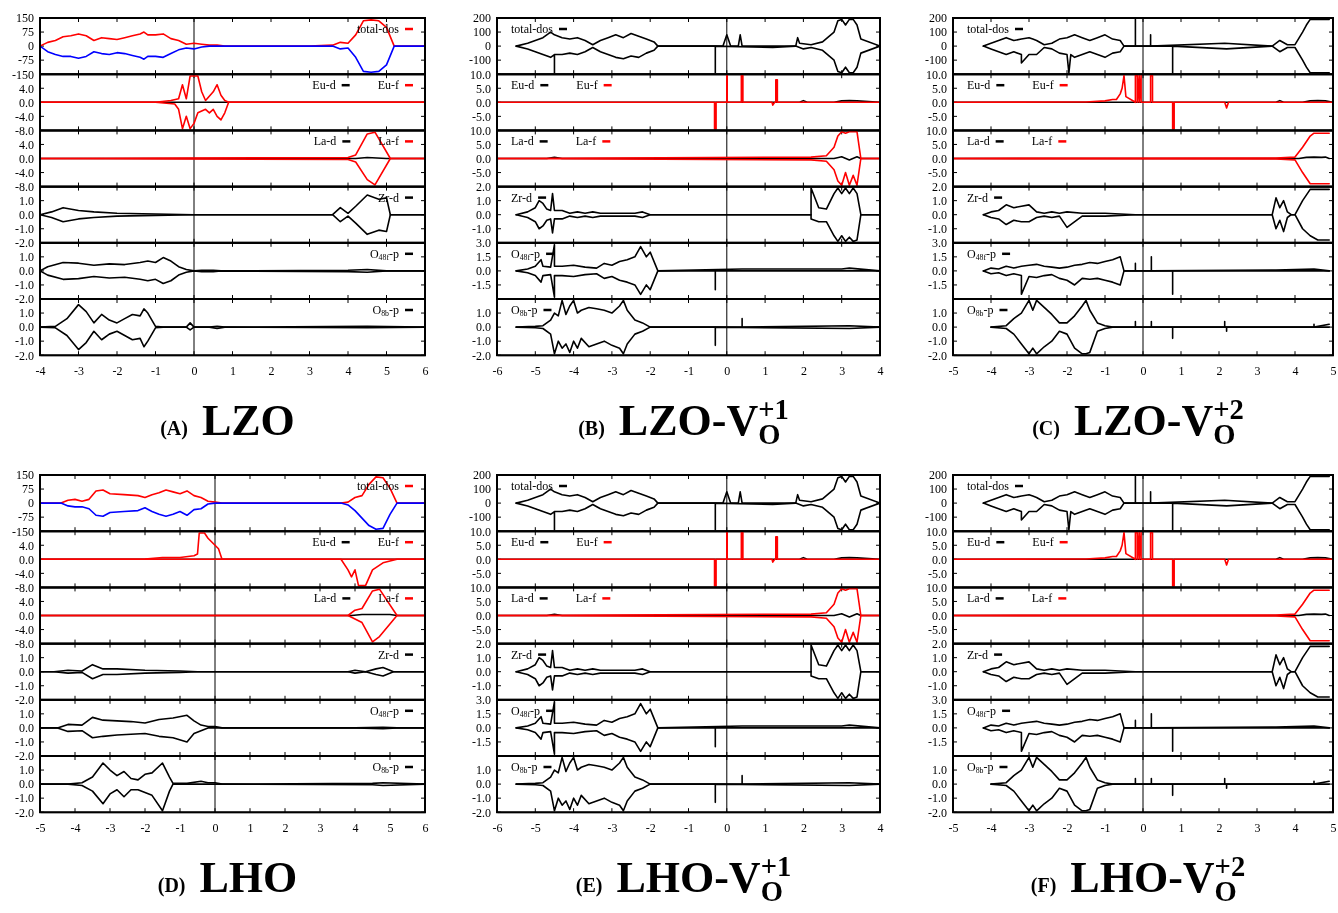 This screenshot has width=1338, height=913. Describe the element at coordinates (26, 60) in the screenshot. I see `y-tick-label: -75` at that location.